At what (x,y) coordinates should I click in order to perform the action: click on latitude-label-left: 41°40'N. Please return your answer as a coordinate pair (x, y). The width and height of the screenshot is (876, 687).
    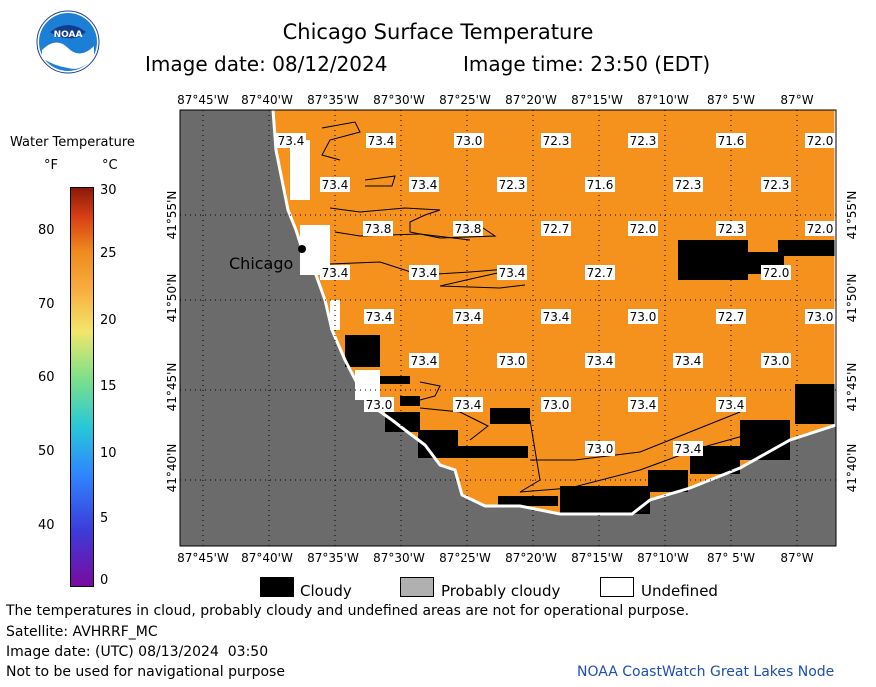
    Looking at the image, I should click on (172, 468).